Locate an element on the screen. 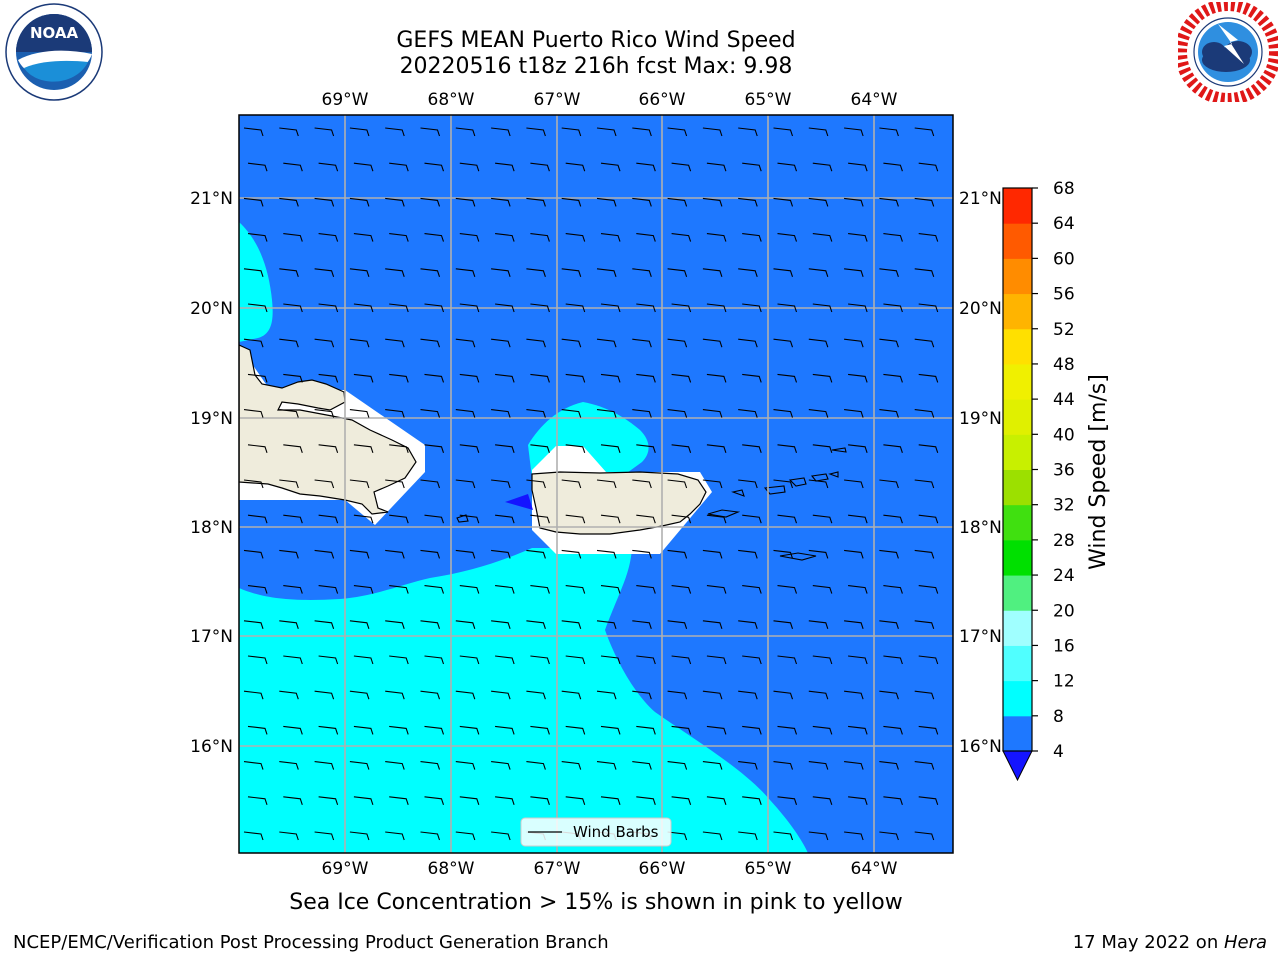 The height and width of the screenshot is (960, 1280). wind-below-4-ms-patch is located at coordinates (519, 502).